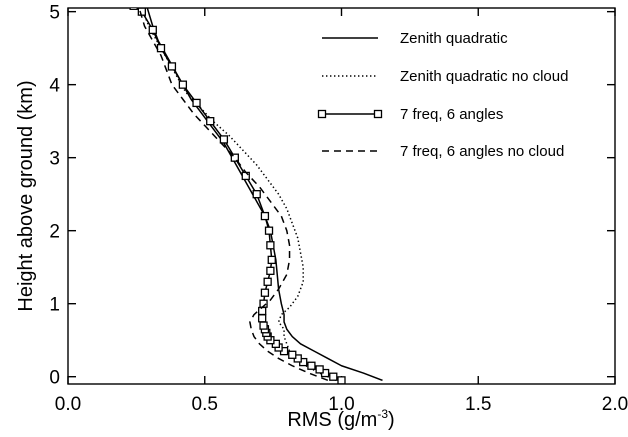  I want to click on legend-entry-1: Zenith quadratic, so click(415, 38).